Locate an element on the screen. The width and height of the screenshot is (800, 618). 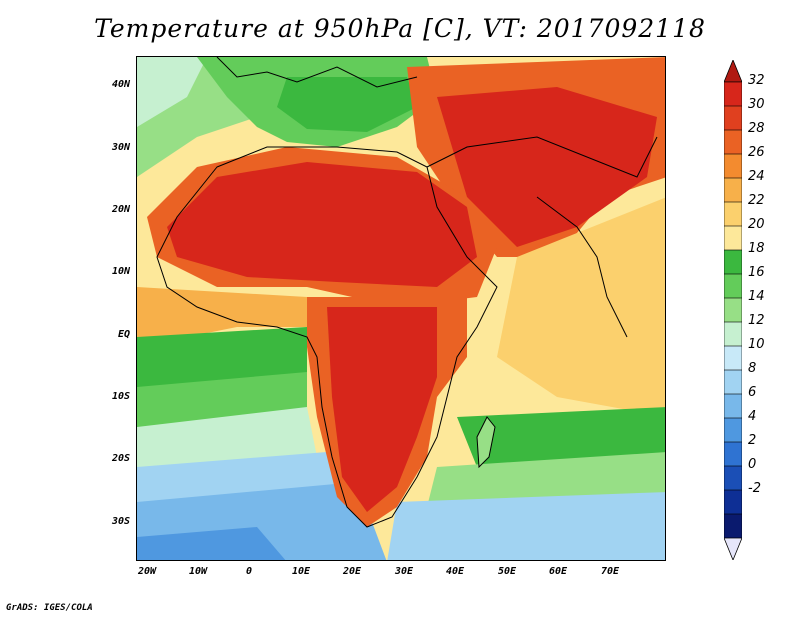
arabia-hot-field is located at coordinates (547, 167).